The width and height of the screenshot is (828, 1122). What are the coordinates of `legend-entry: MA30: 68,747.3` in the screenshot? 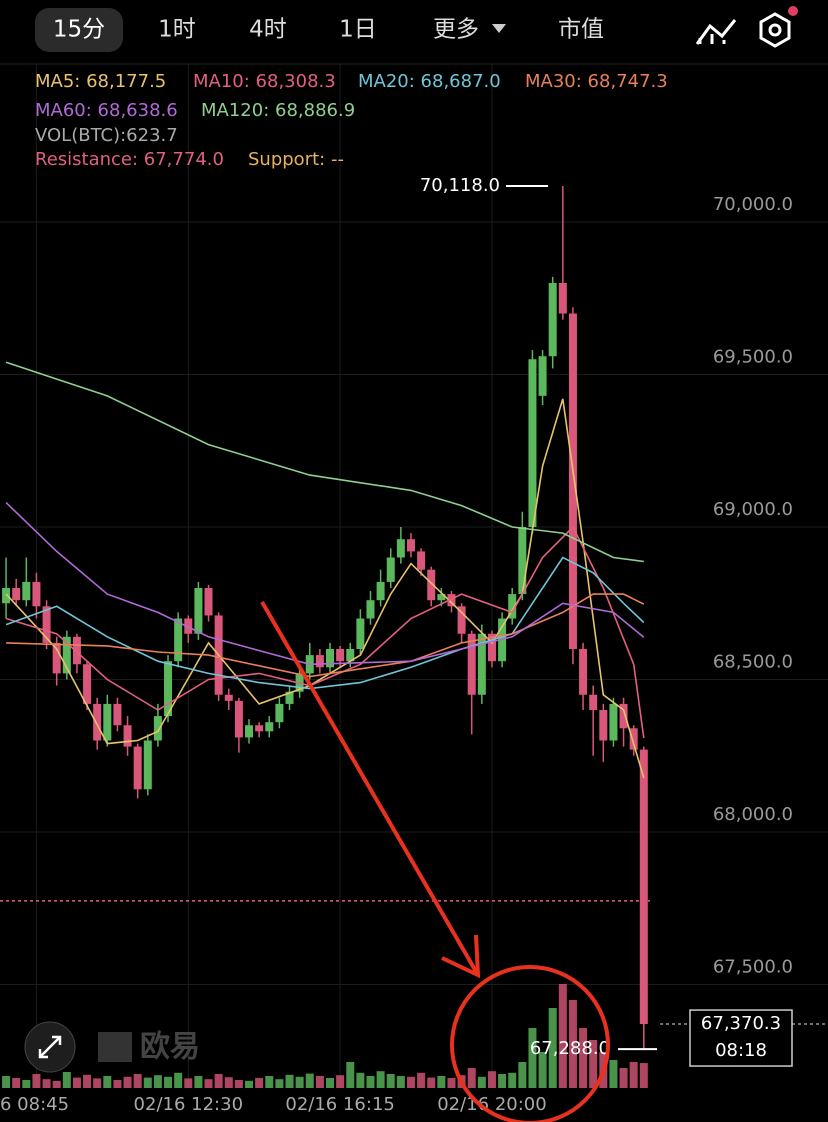 It's located at (596, 81).